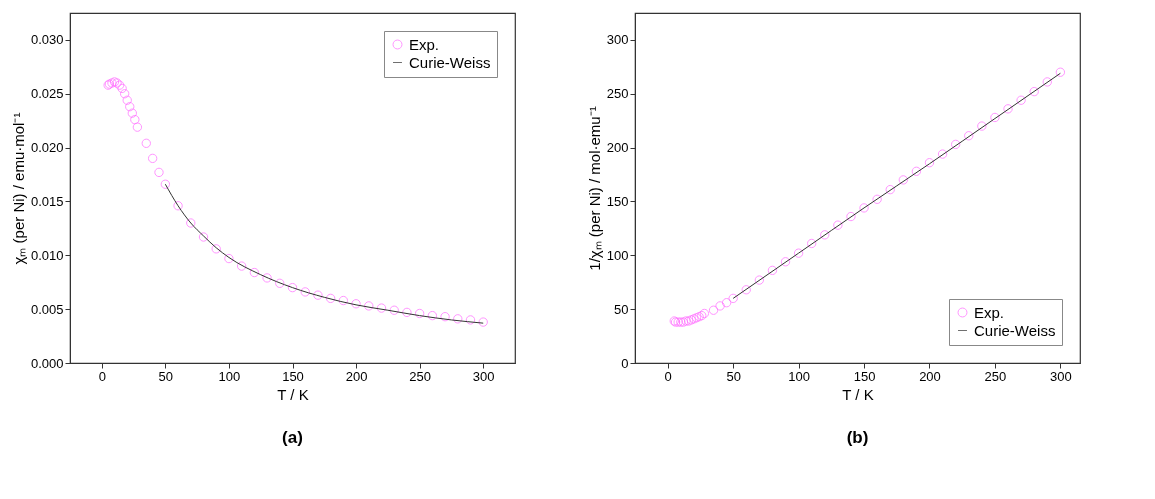 The height and width of the screenshot is (499, 1155). What do you see at coordinates (857, 437) in the screenshot?
I see `text: (b)` at bounding box center [857, 437].